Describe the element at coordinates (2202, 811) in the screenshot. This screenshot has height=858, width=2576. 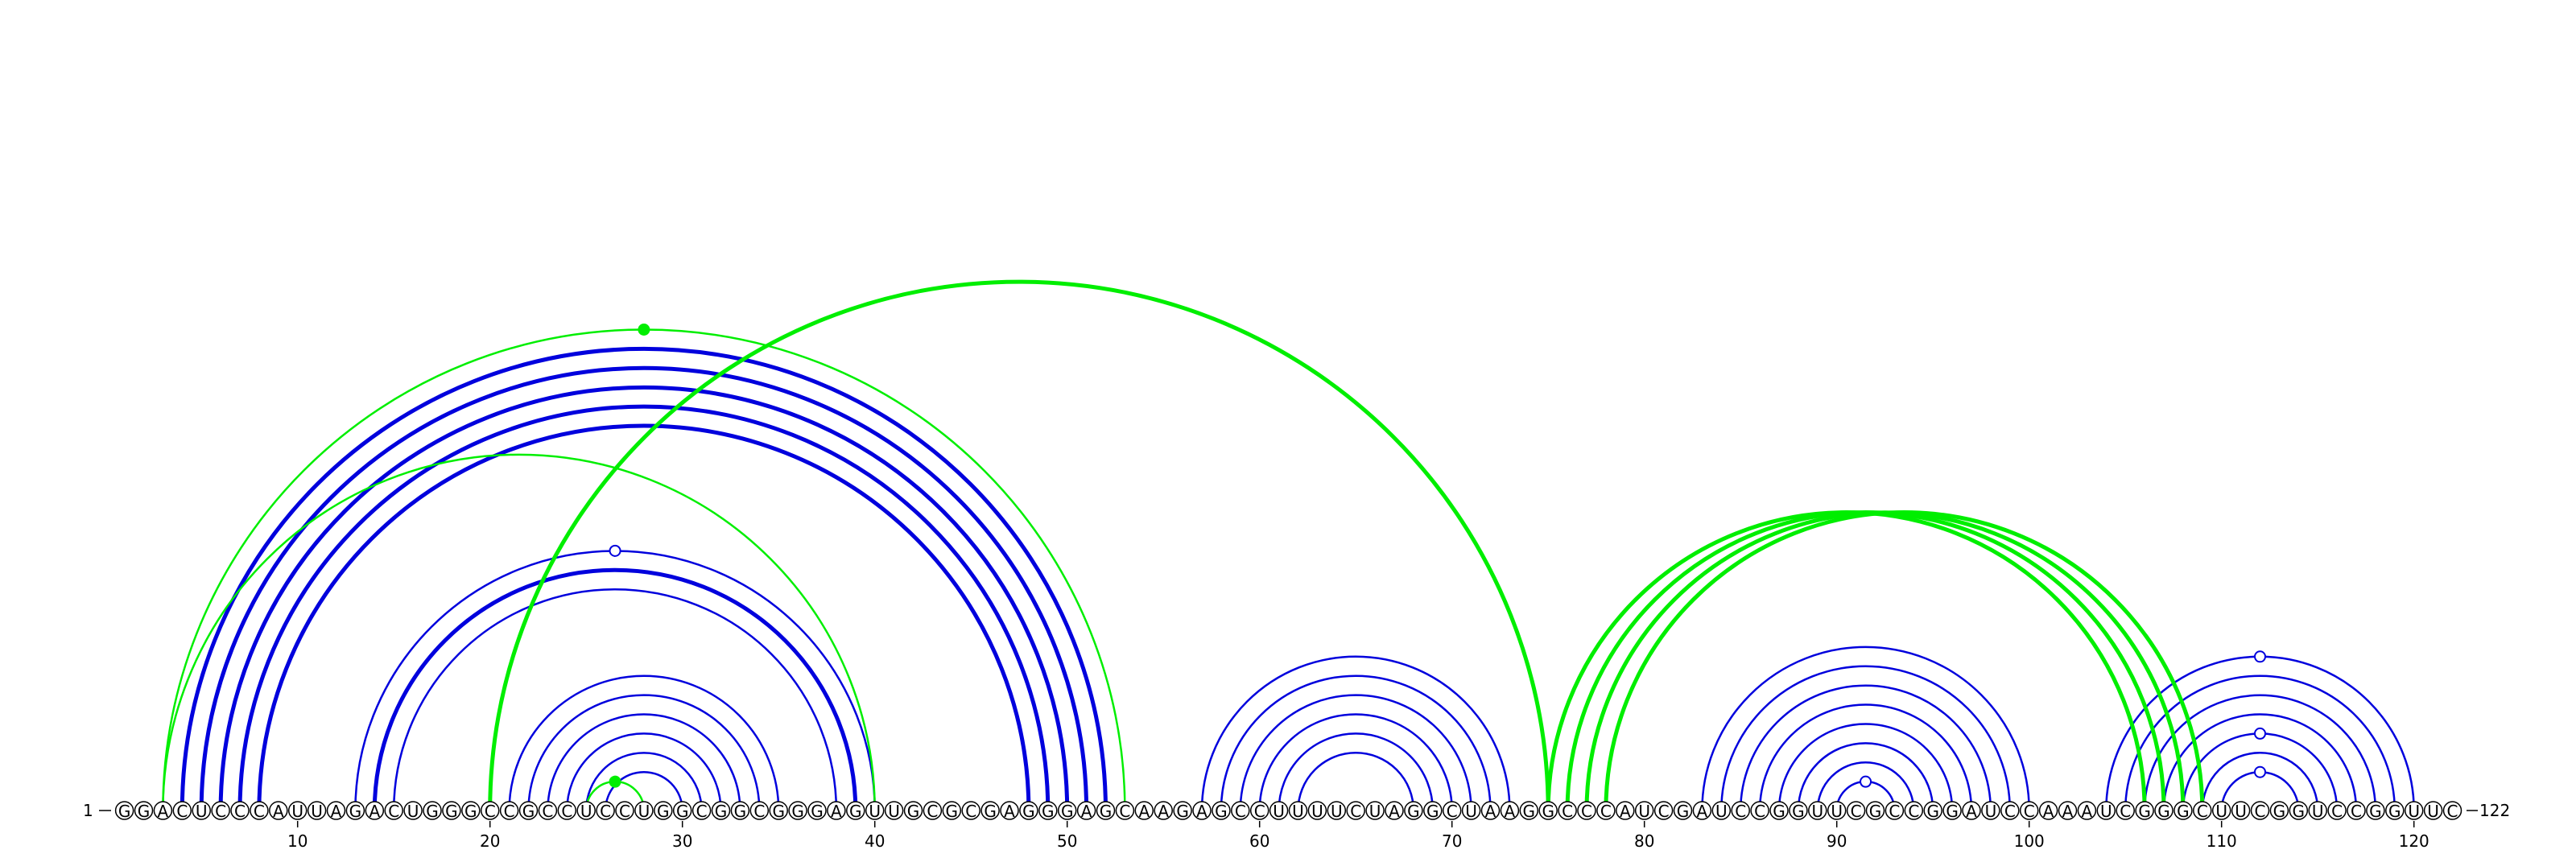
I see `nucleotide-109: C` at that location.